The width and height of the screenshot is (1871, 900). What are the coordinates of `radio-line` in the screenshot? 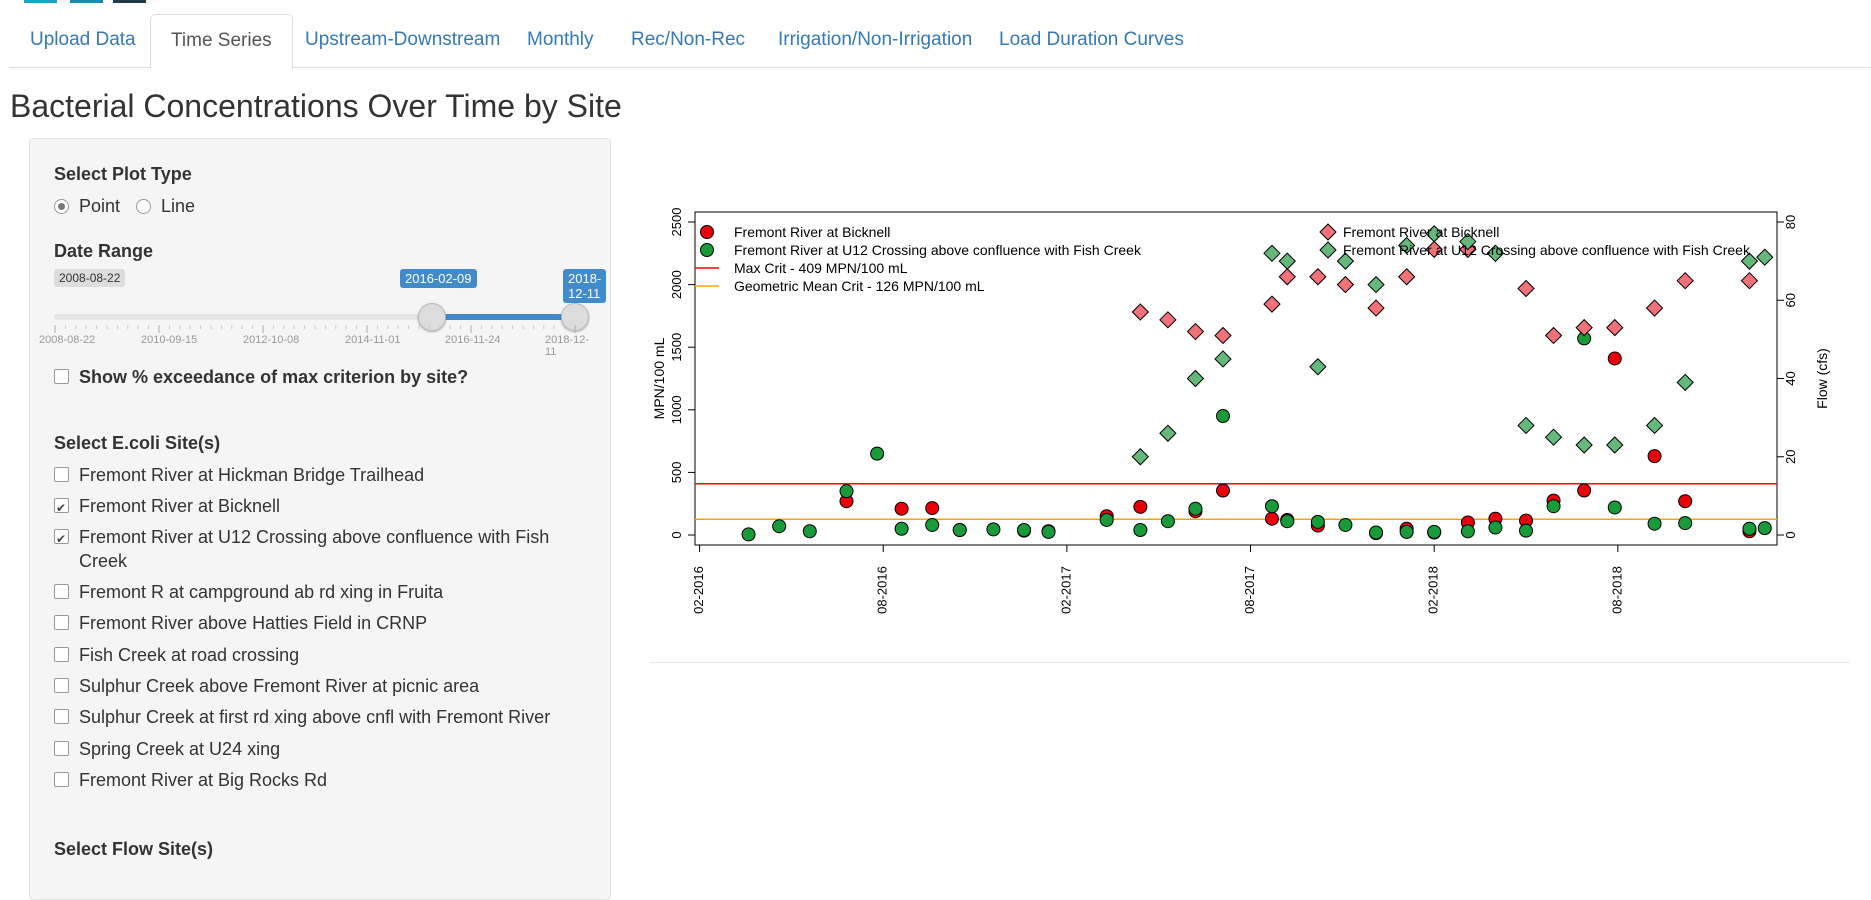 It's located at (144, 206).